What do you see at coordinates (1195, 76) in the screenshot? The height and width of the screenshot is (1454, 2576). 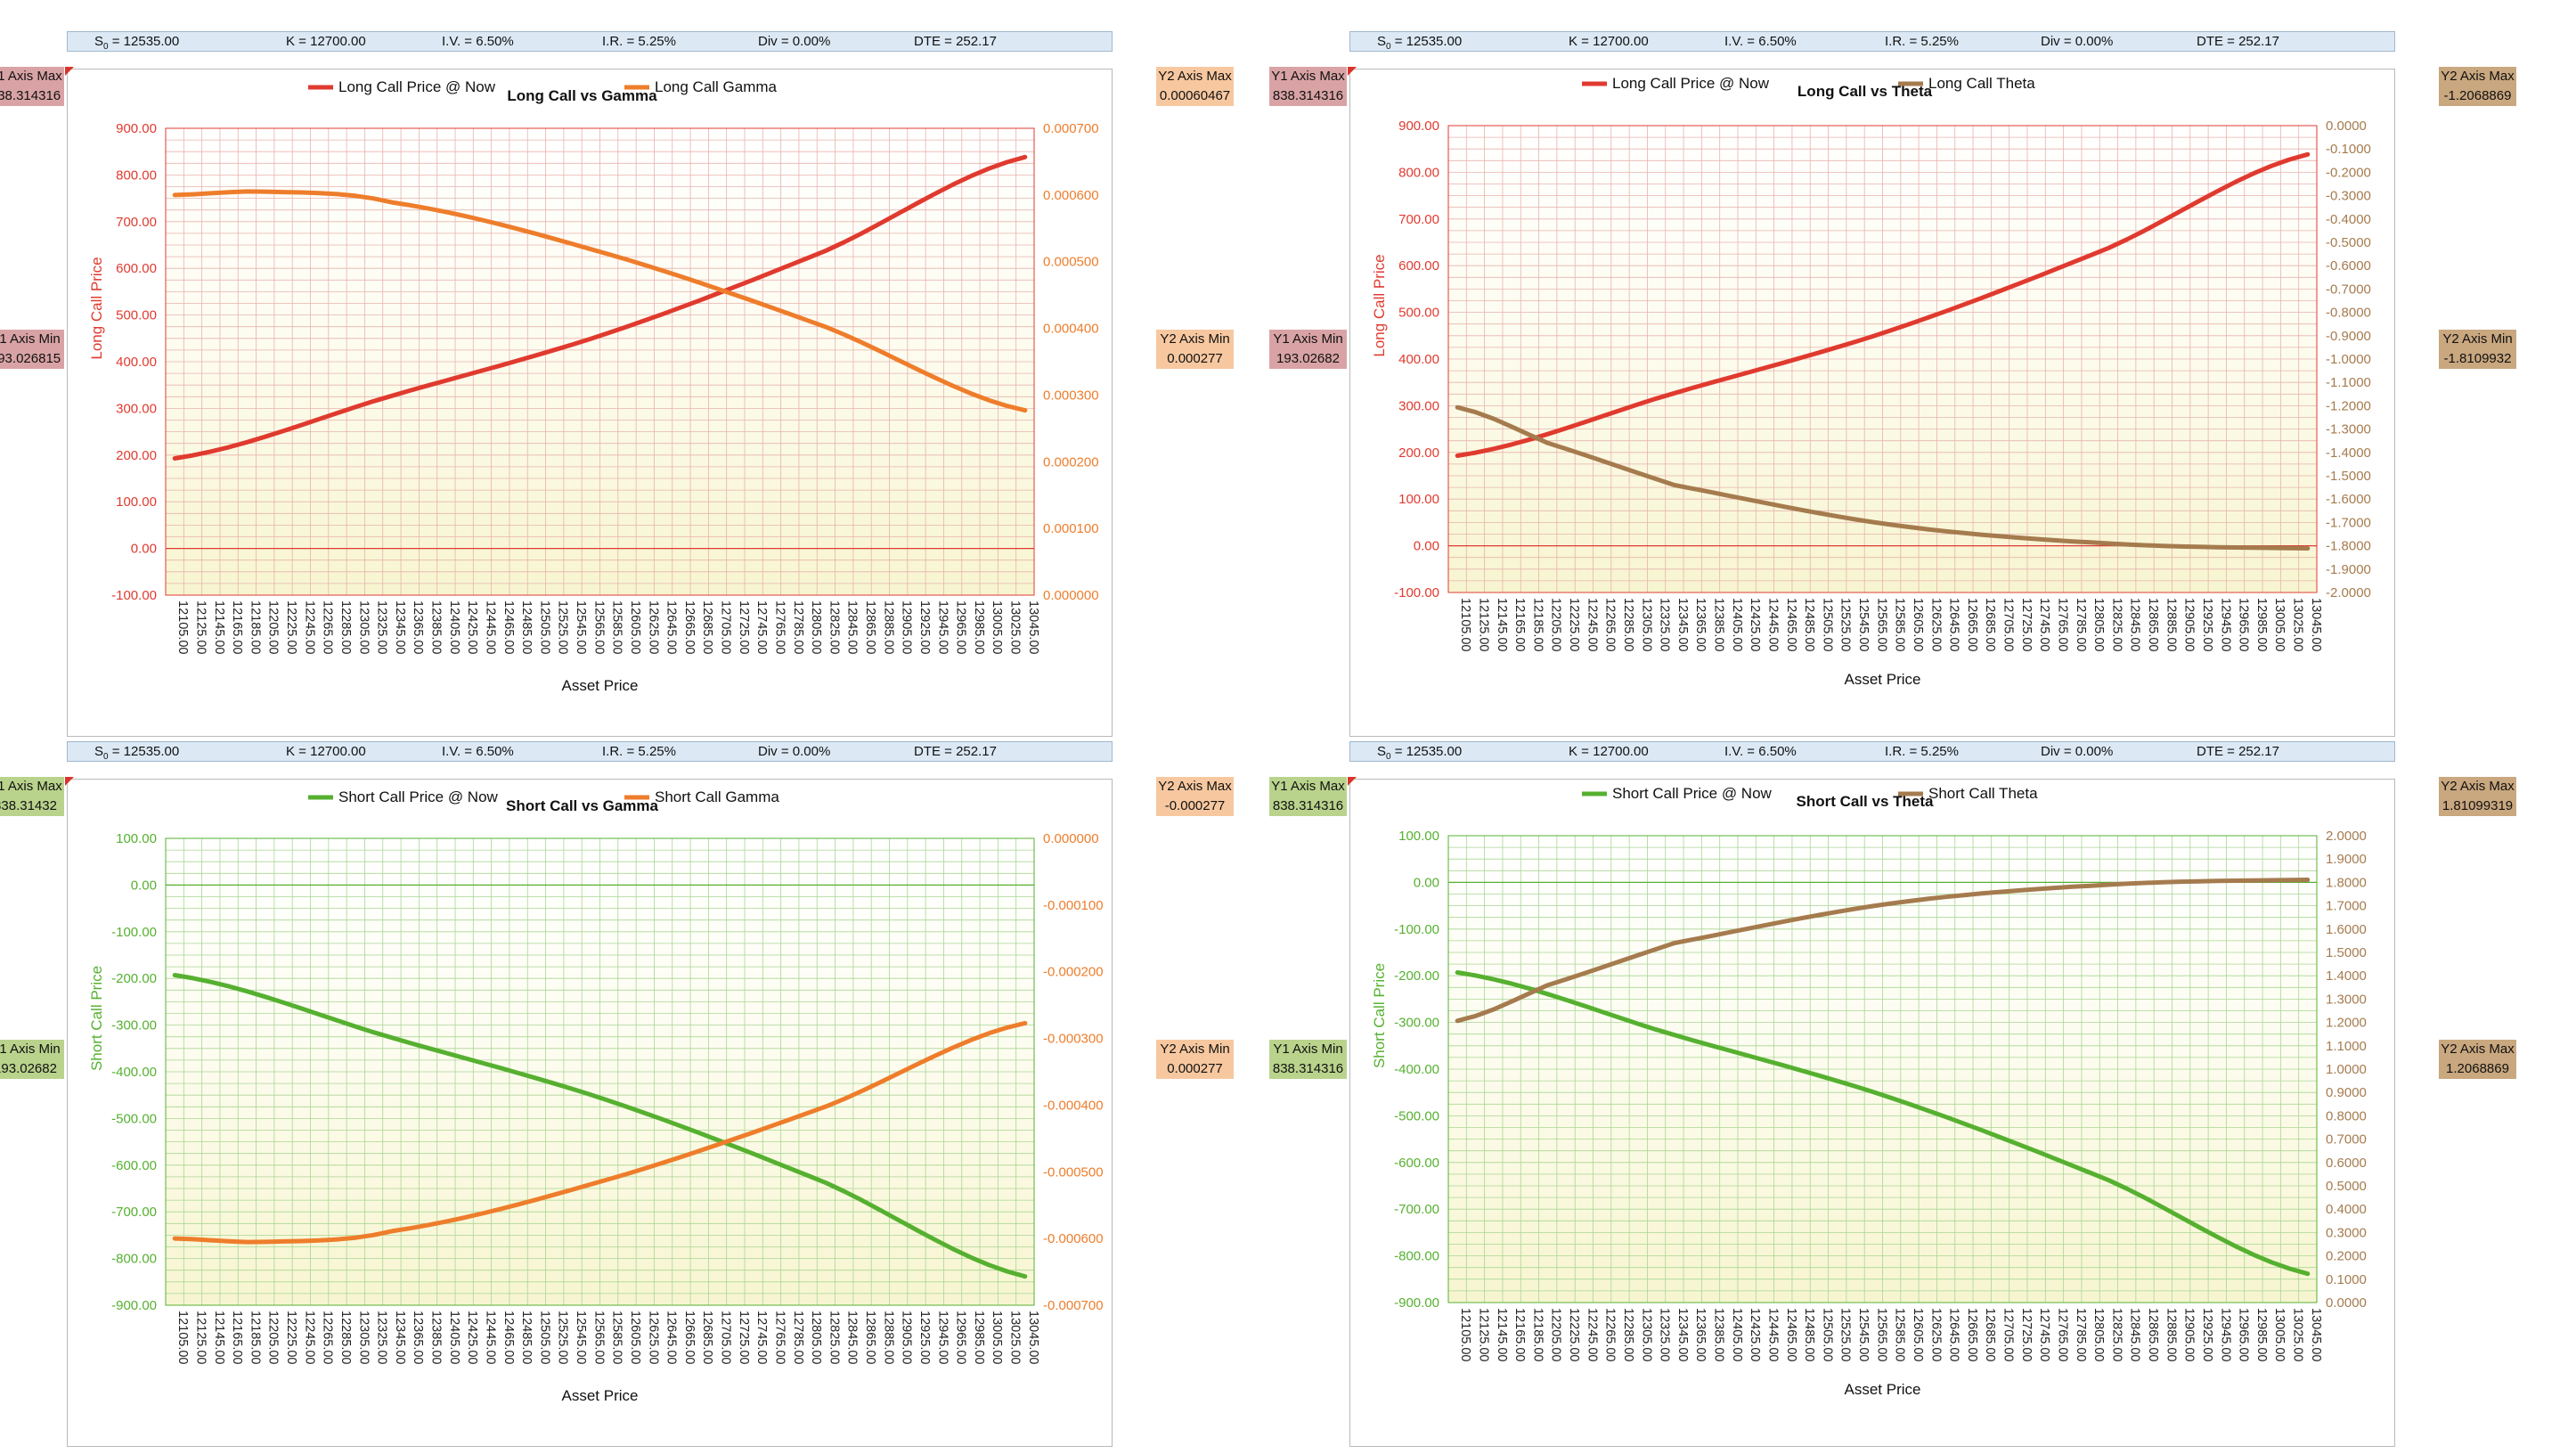 I see `y2-axis-max-label: Y2 Axis Max` at bounding box center [1195, 76].